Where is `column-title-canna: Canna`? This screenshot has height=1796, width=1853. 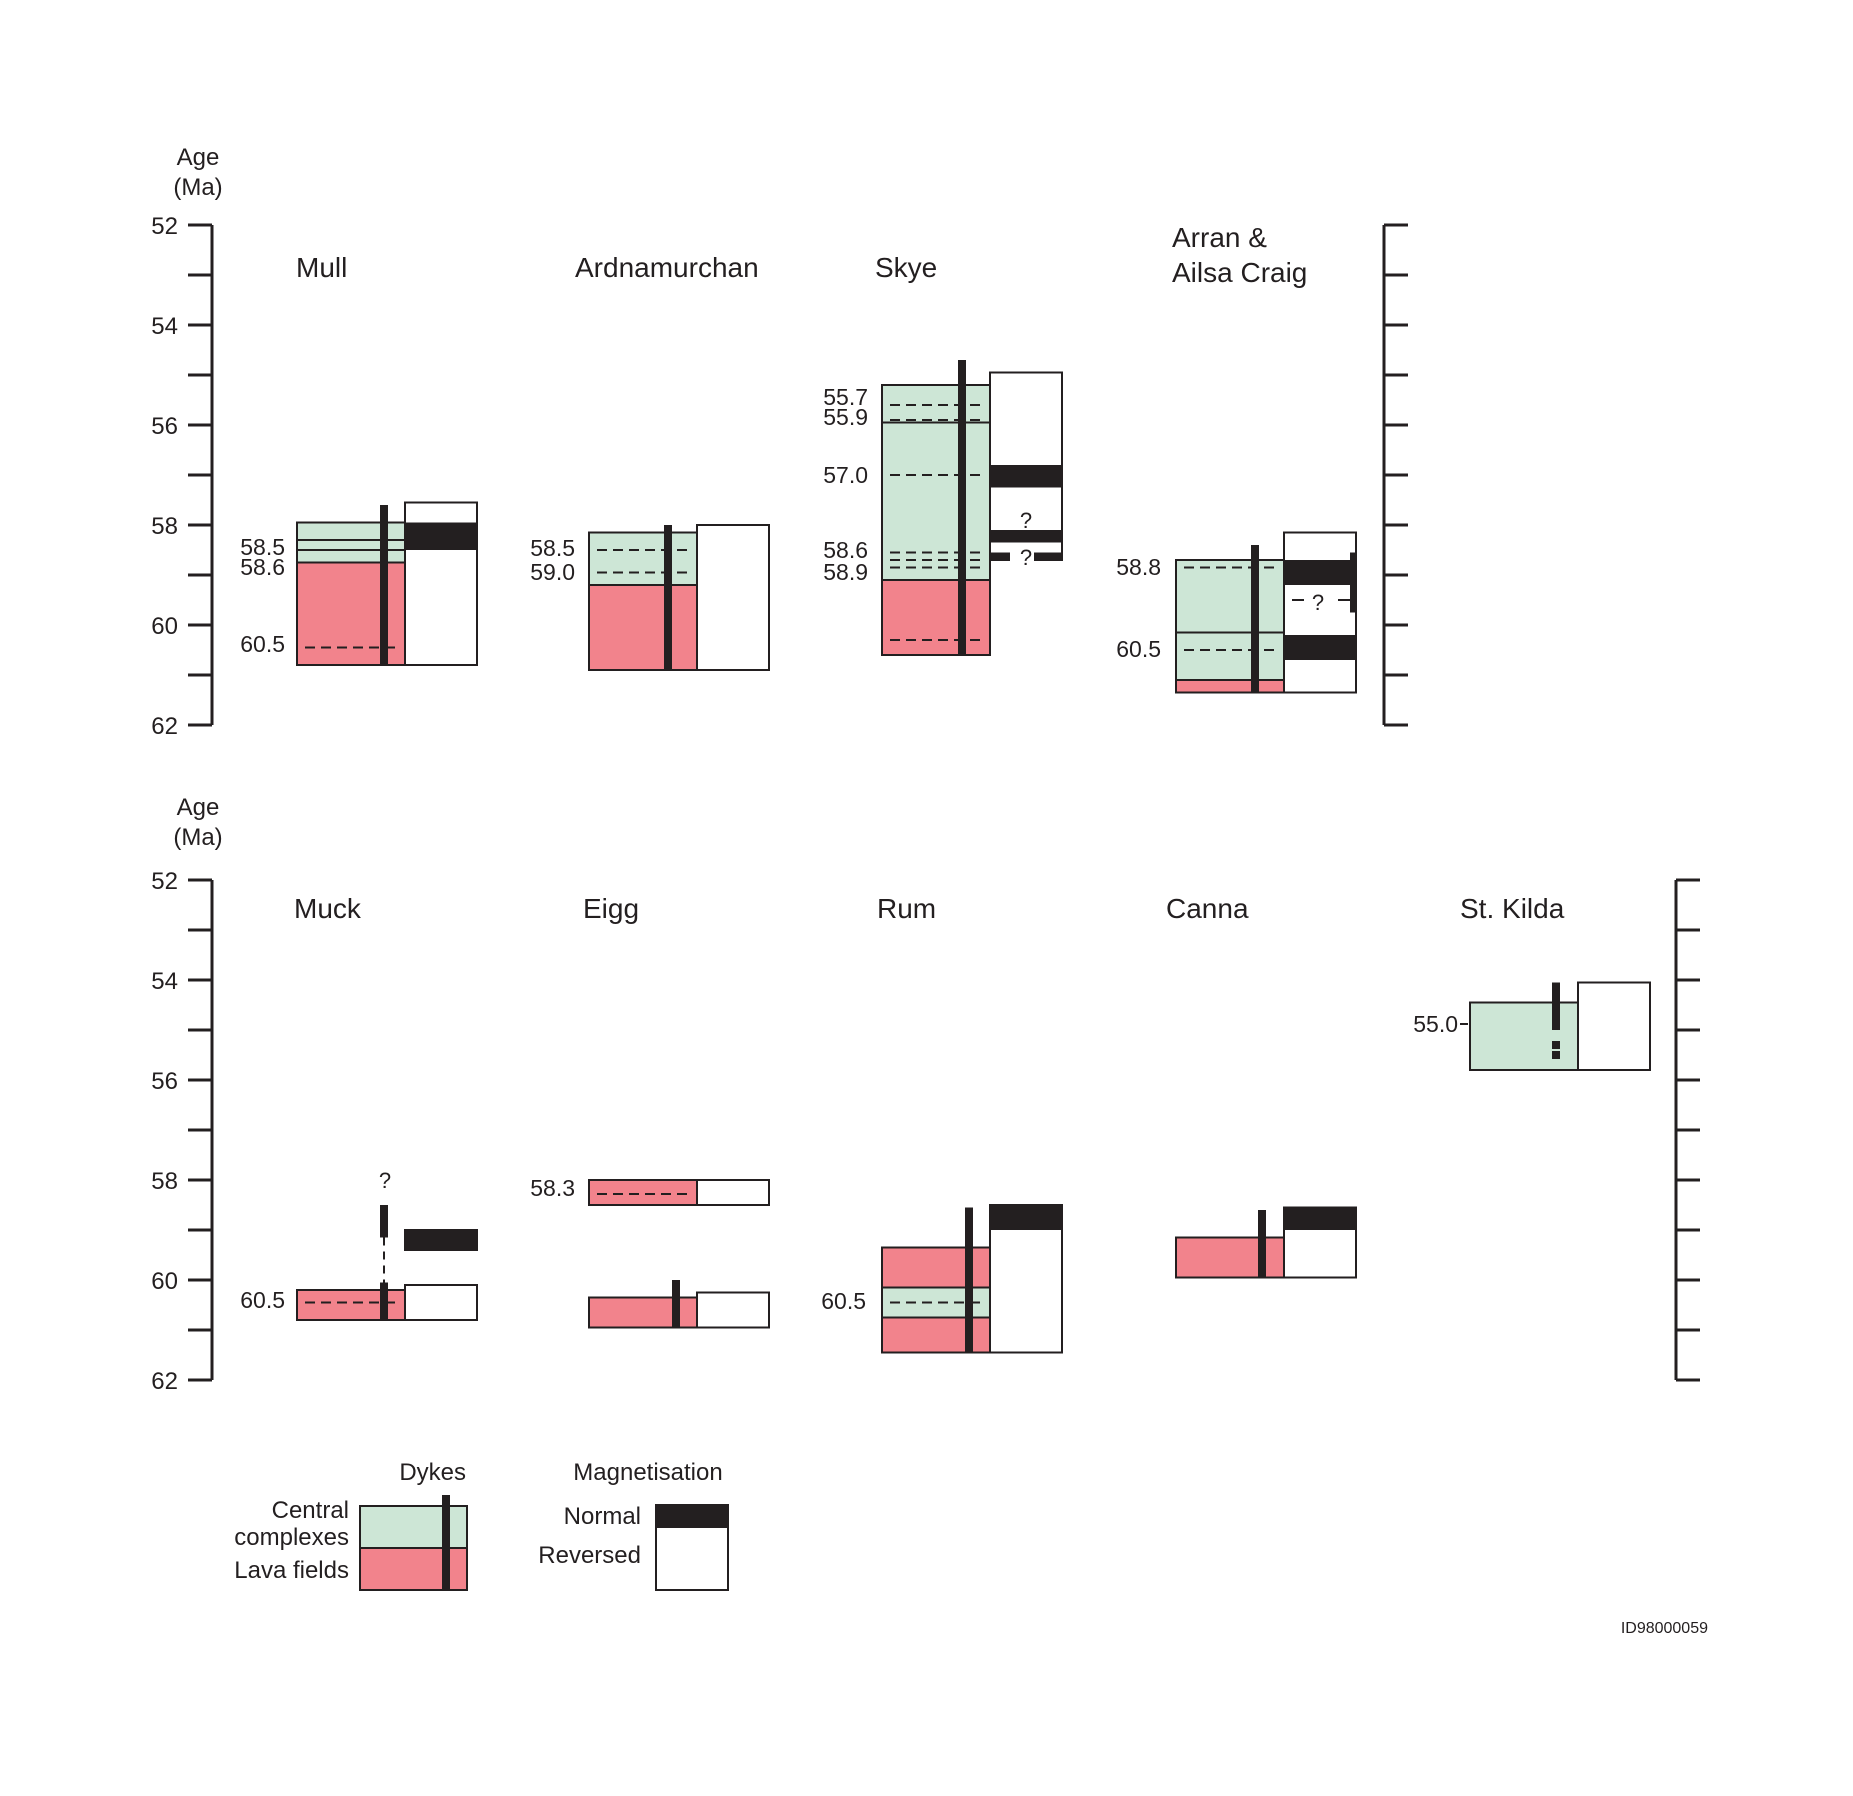
column-title-canna: Canna is located at coordinates (1207, 908).